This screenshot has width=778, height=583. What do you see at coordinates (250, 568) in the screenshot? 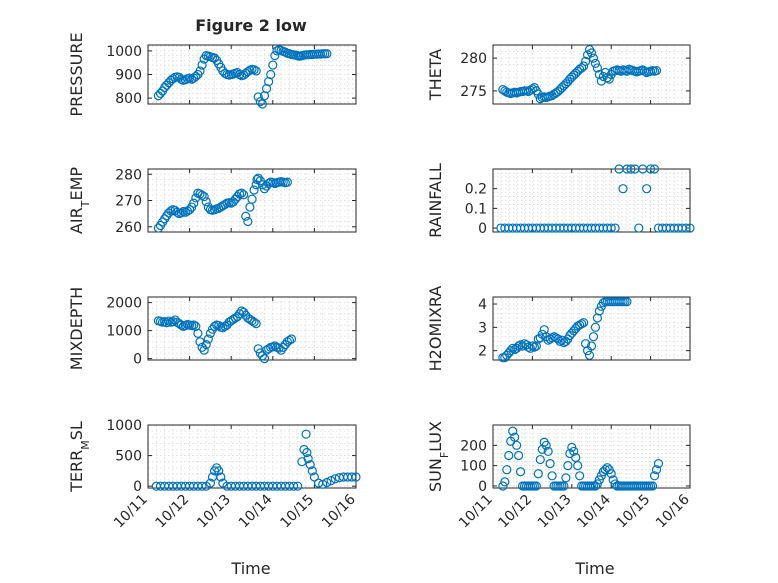
I see `x-axis-label-left: Time` at bounding box center [250, 568].